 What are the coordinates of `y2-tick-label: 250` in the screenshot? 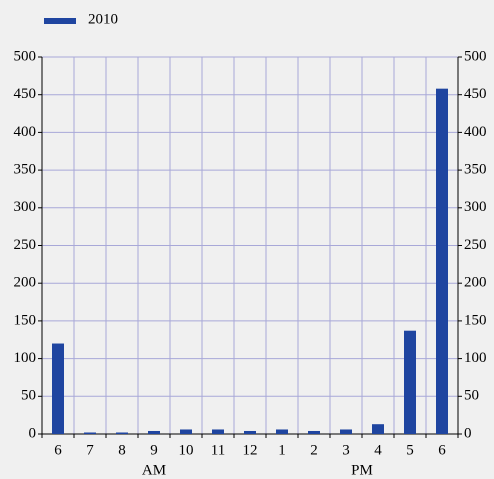 It's located at (475, 245).